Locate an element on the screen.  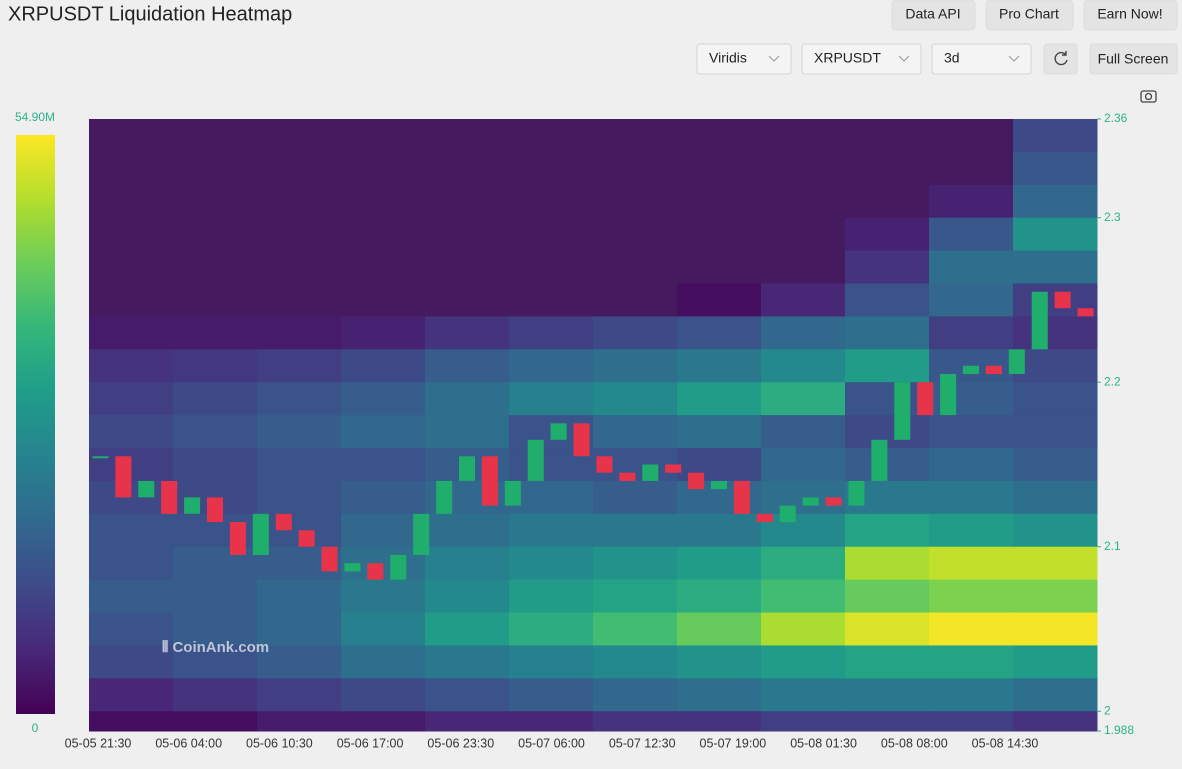
x-tick-label: 05-05 21:30 is located at coordinates (98, 743).